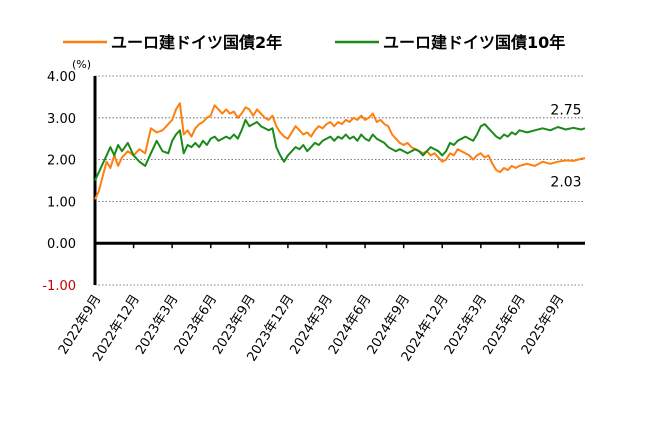  I want to click on series-line, so click(340, 149).